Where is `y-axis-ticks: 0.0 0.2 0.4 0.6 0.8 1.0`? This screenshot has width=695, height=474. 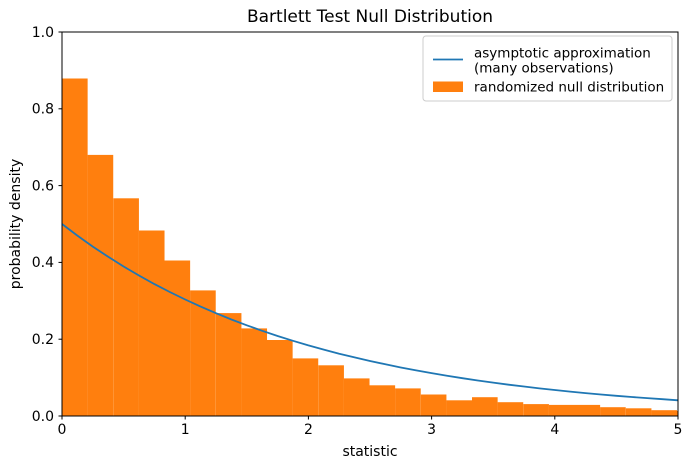 y-axis-ticks: 0.0 0.2 0.4 0.6 0.8 1.0 is located at coordinates (47, 225).